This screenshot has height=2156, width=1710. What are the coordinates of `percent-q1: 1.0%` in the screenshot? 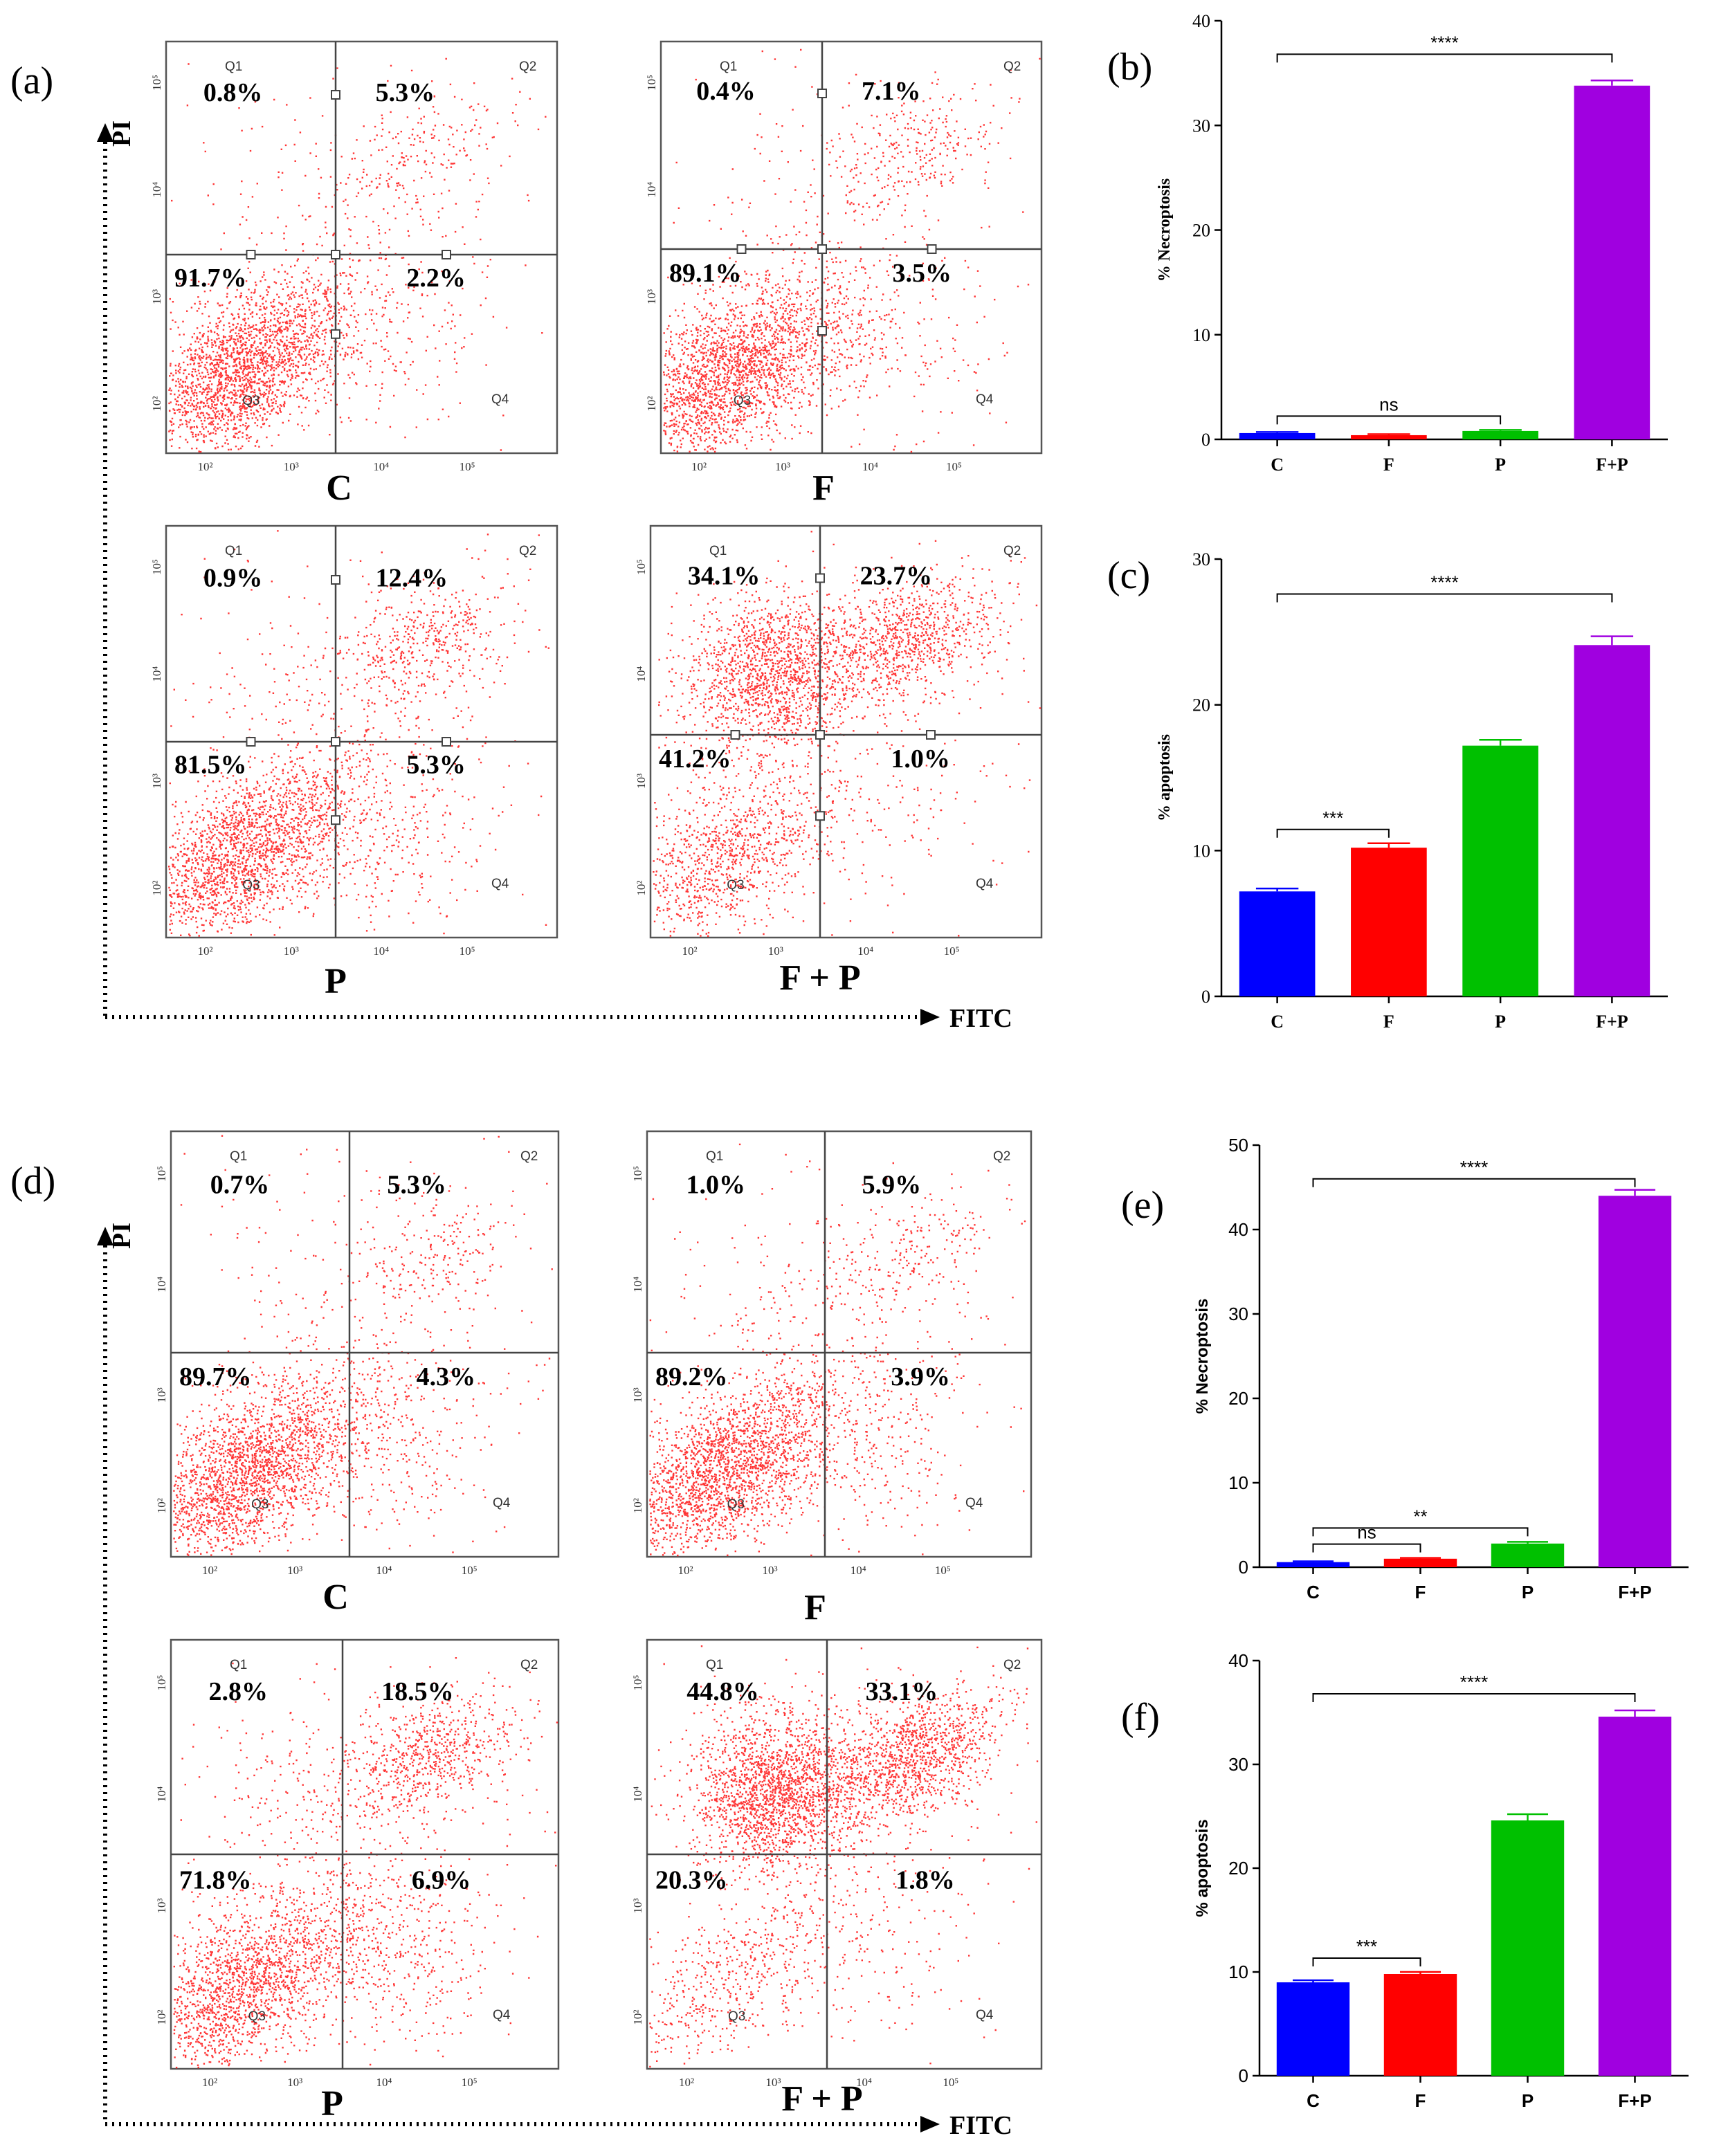 It's located at (716, 1185).